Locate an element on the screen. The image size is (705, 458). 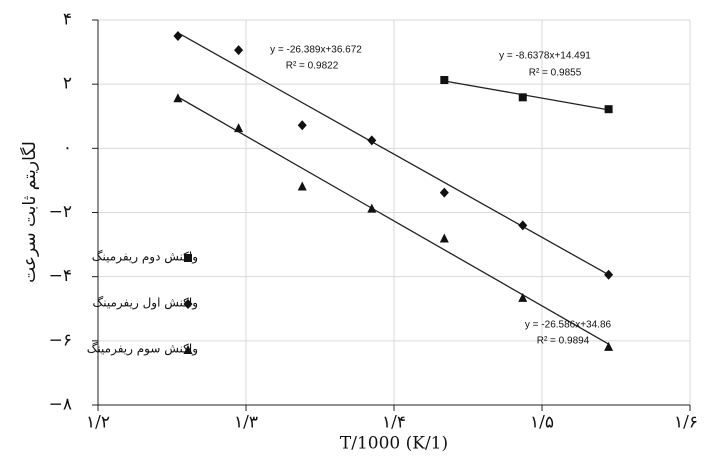
y-tick-label: ۴ is located at coordinates (67, 20).